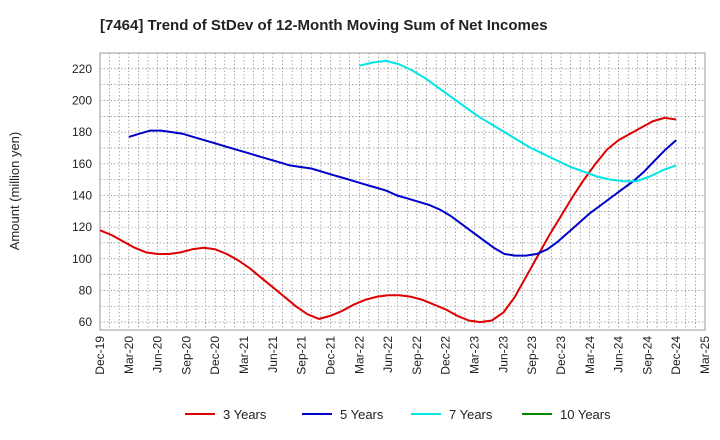 This screenshot has height=440, width=720. Describe the element at coordinates (518, 121) in the screenshot. I see `series-line-7-years` at that location.